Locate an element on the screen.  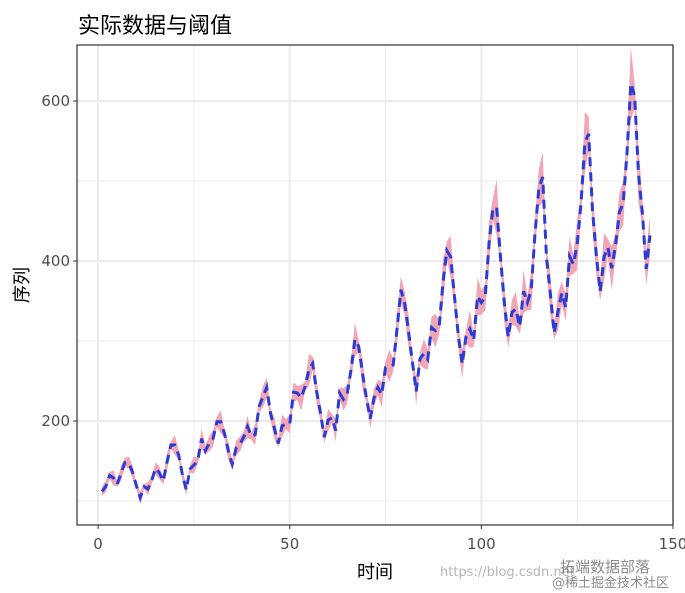
watermark-url: https://blog.csdn.net is located at coordinates (507, 572).